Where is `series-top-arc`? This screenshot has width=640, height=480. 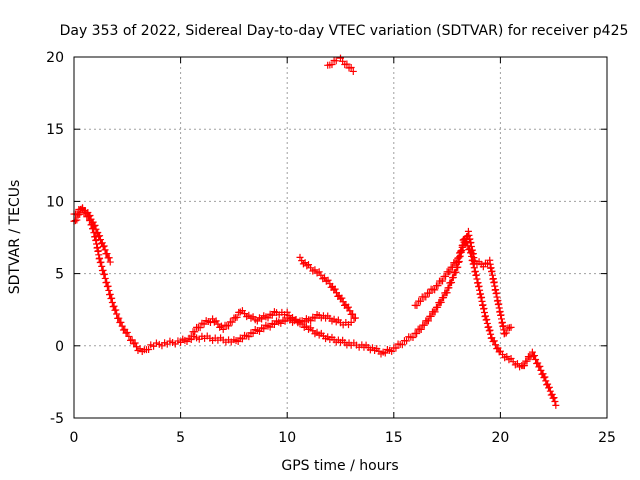
series-top-arc is located at coordinates (340, 64).